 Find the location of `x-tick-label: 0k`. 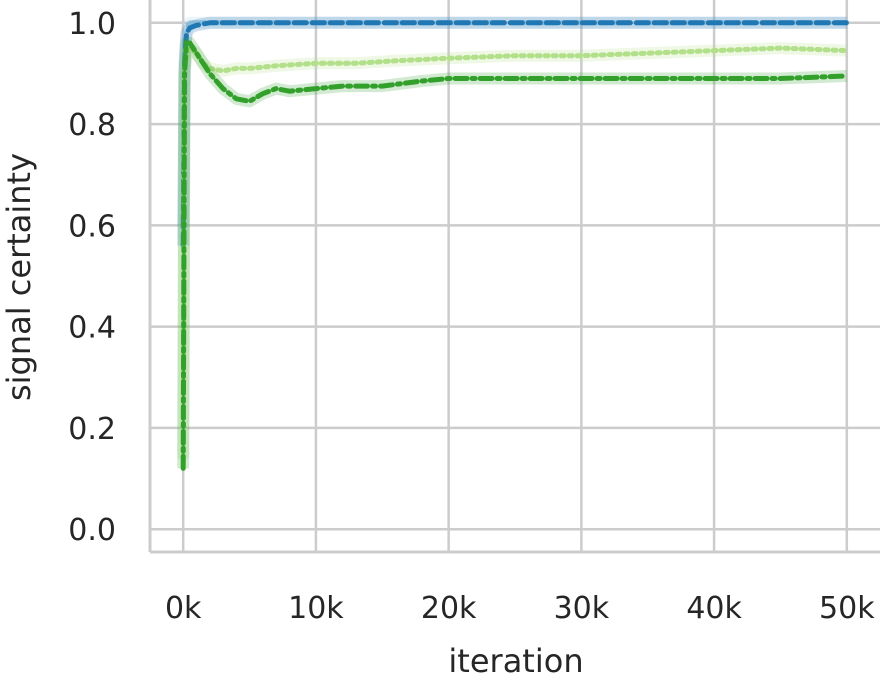

x-tick-label: 0k is located at coordinates (183, 608).